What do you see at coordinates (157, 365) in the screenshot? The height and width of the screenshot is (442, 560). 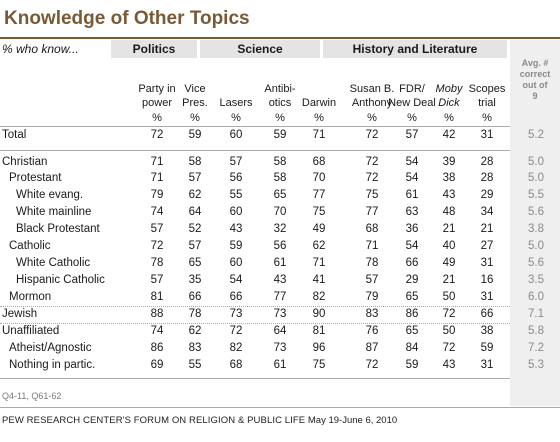 I see `table-cell: 69` at bounding box center [157, 365].